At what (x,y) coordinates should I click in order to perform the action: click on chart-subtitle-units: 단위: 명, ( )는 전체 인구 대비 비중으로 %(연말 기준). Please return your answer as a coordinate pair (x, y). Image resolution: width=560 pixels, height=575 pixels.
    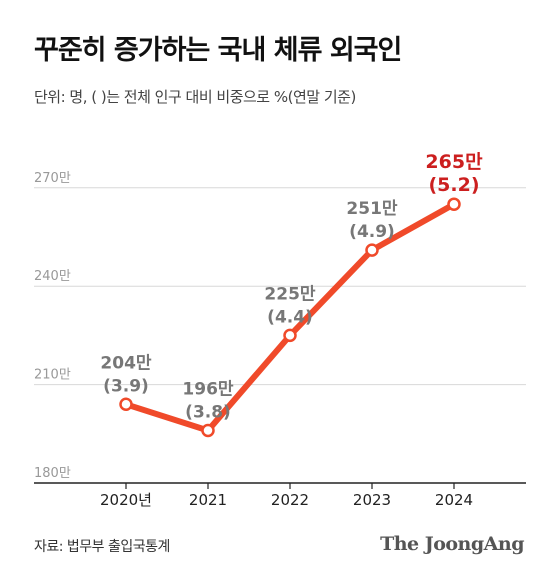
    Looking at the image, I should click on (195, 97).